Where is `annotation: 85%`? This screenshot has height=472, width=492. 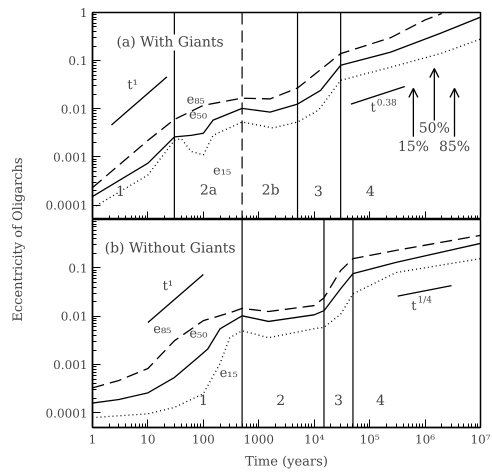
annotation: 85% is located at coordinates (454, 147).